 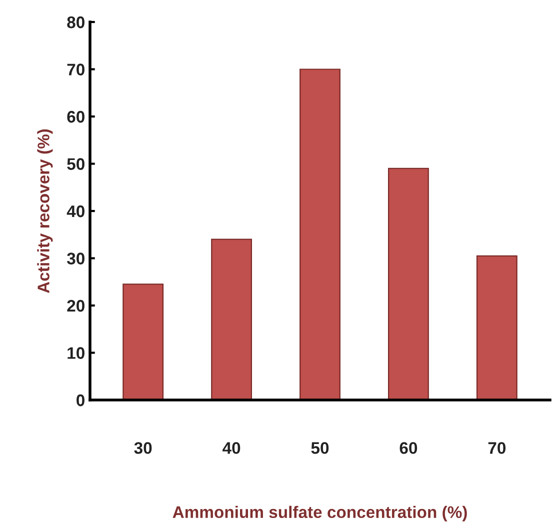 What do you see at coordinates (75, 70) in the screenshot?
I see `y-tick-label: 70` at bounding box center [75, 70].